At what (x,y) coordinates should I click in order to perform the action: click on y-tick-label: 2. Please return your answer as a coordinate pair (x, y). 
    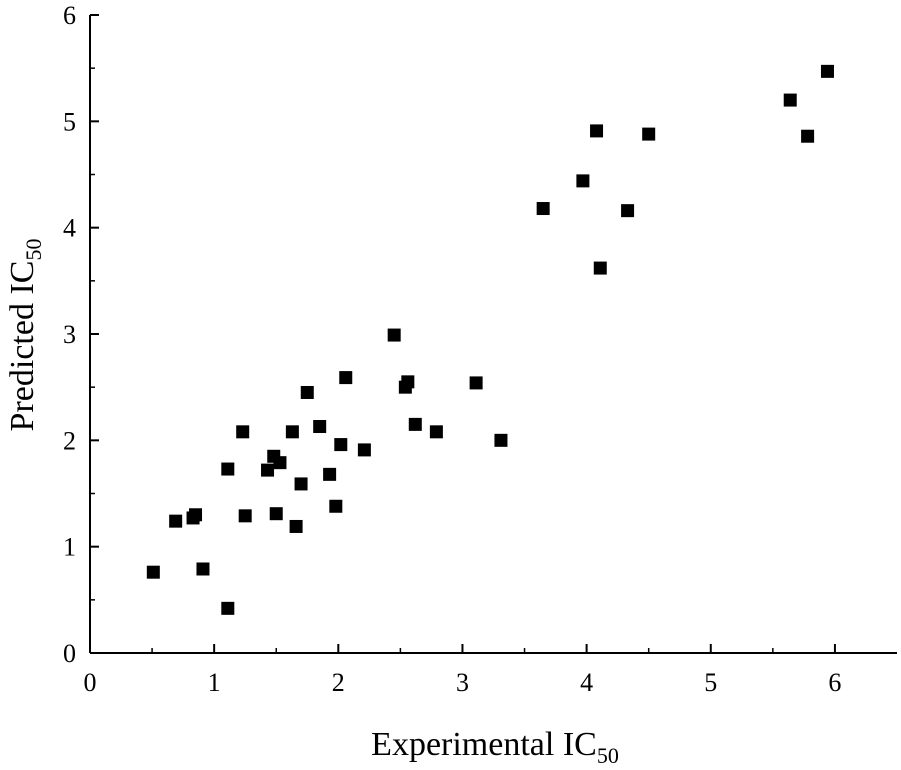
    Looking at the image, I should click on (69, 440).